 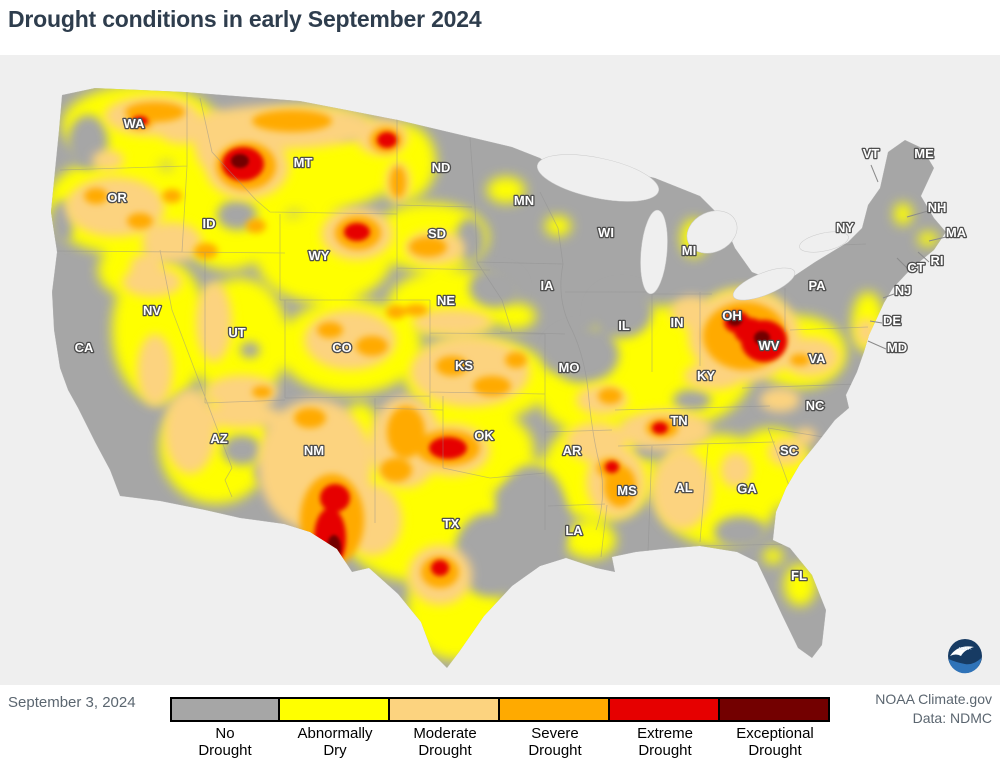 I want to click on map-date: September 3, 2024, so click(x=72, y=702).